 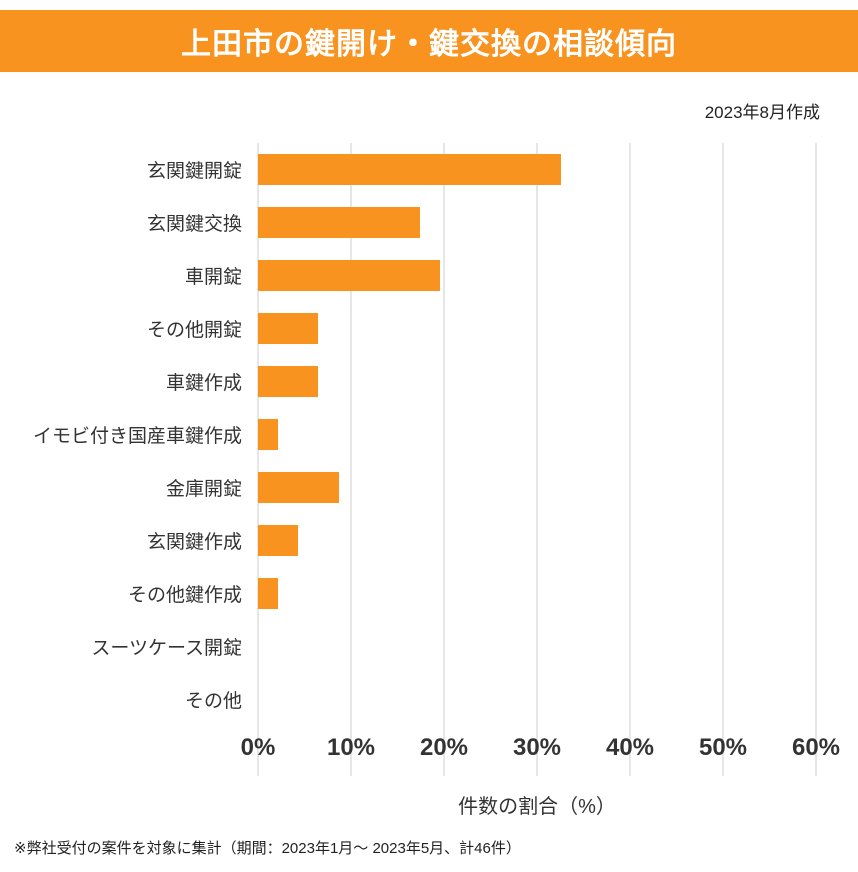 What do you see at coordinates (481, 540) in the screenshot?
I see `bar-row: 玄関鍵作成` at bounding box center [481, 540].